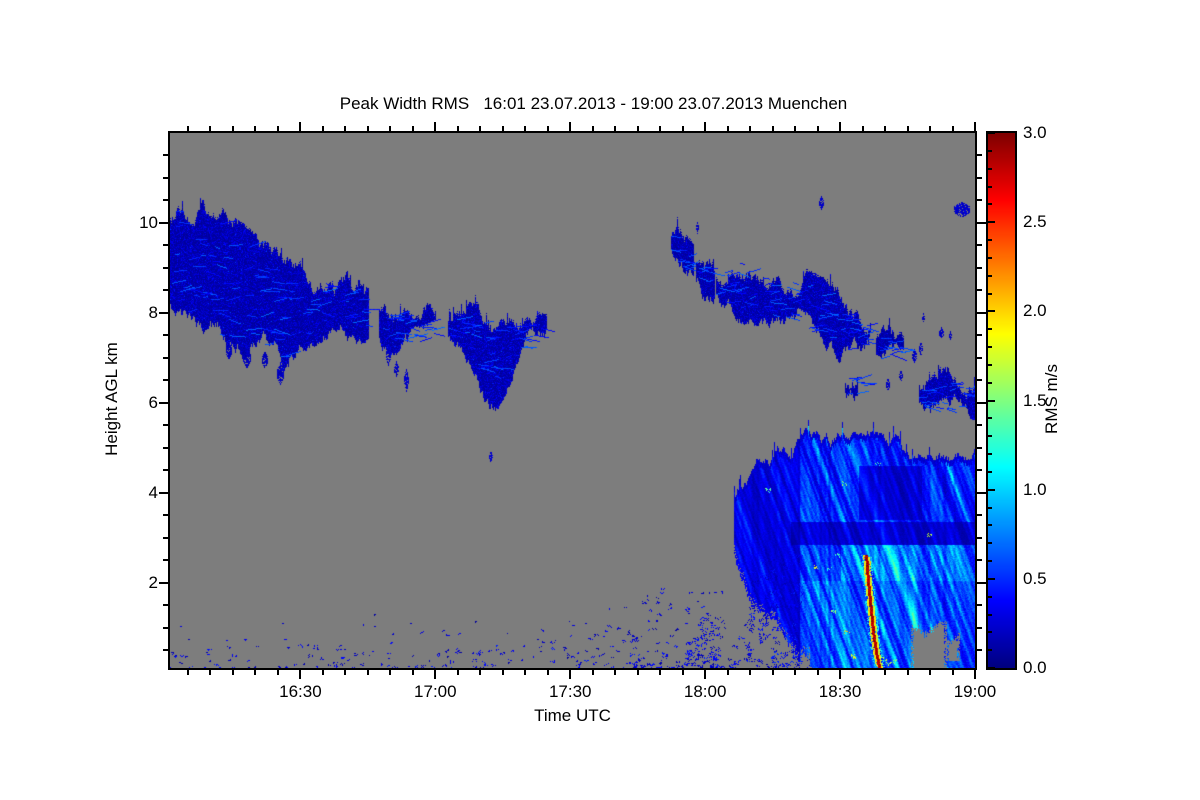  Describe the element at coordinates (153, 312) in the screenshot. I see `y-tick-label: 8` at that location.